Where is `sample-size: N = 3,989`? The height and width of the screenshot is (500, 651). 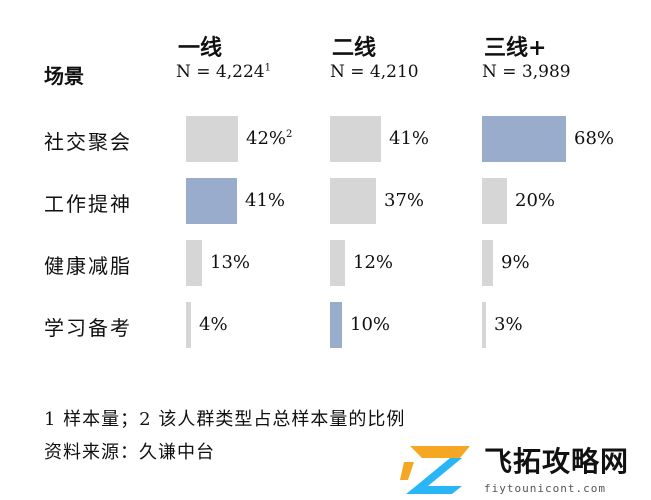 sample-size: N = 3,989 is located at coordinates (526, 72).